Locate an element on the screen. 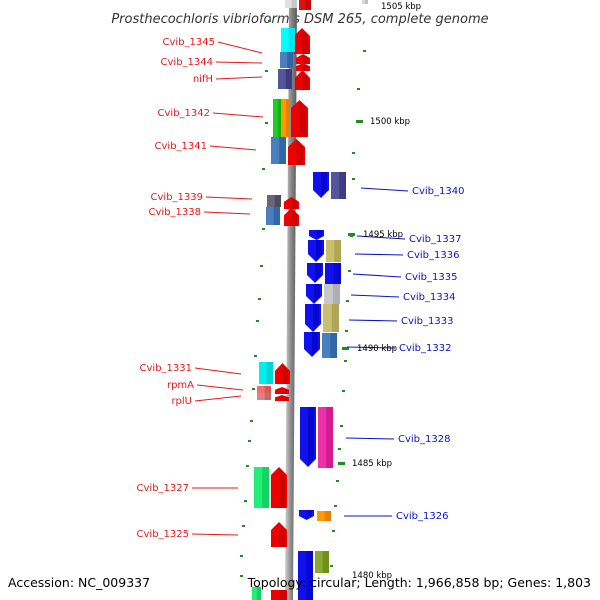  accession-text: Accession: NC_009337 is located at coordinates (79, 582).